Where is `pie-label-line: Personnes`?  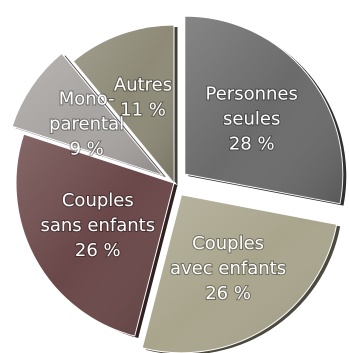
pie-label-line: Personnes is located at coordinates (252, 94).